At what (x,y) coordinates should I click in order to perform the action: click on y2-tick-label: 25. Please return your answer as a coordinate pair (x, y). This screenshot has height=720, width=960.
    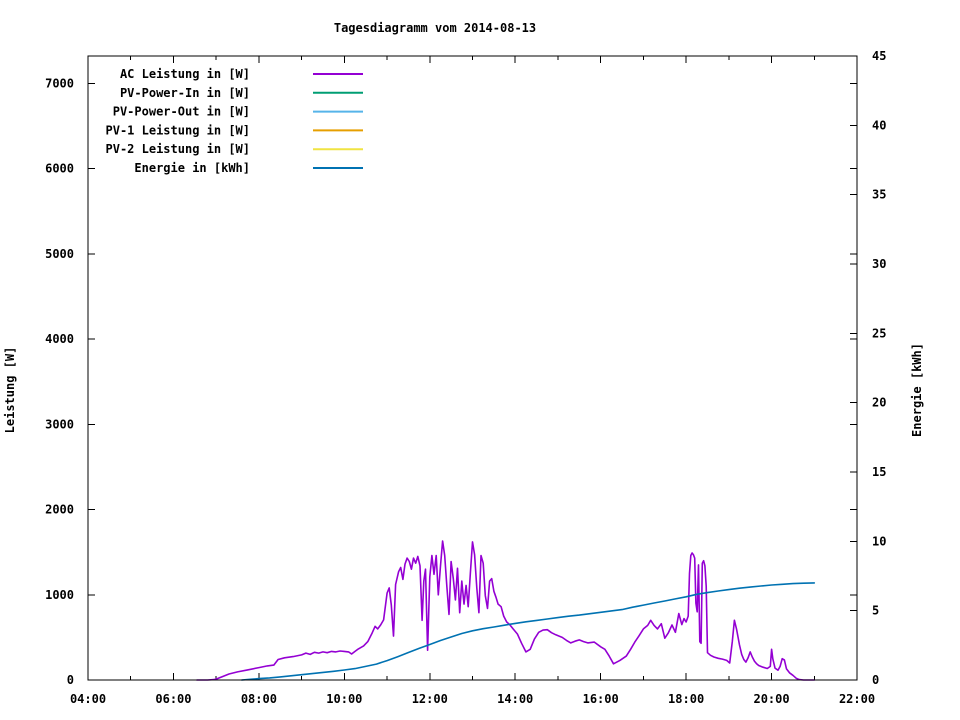
    Looking at the image, I should click on (879, 333).